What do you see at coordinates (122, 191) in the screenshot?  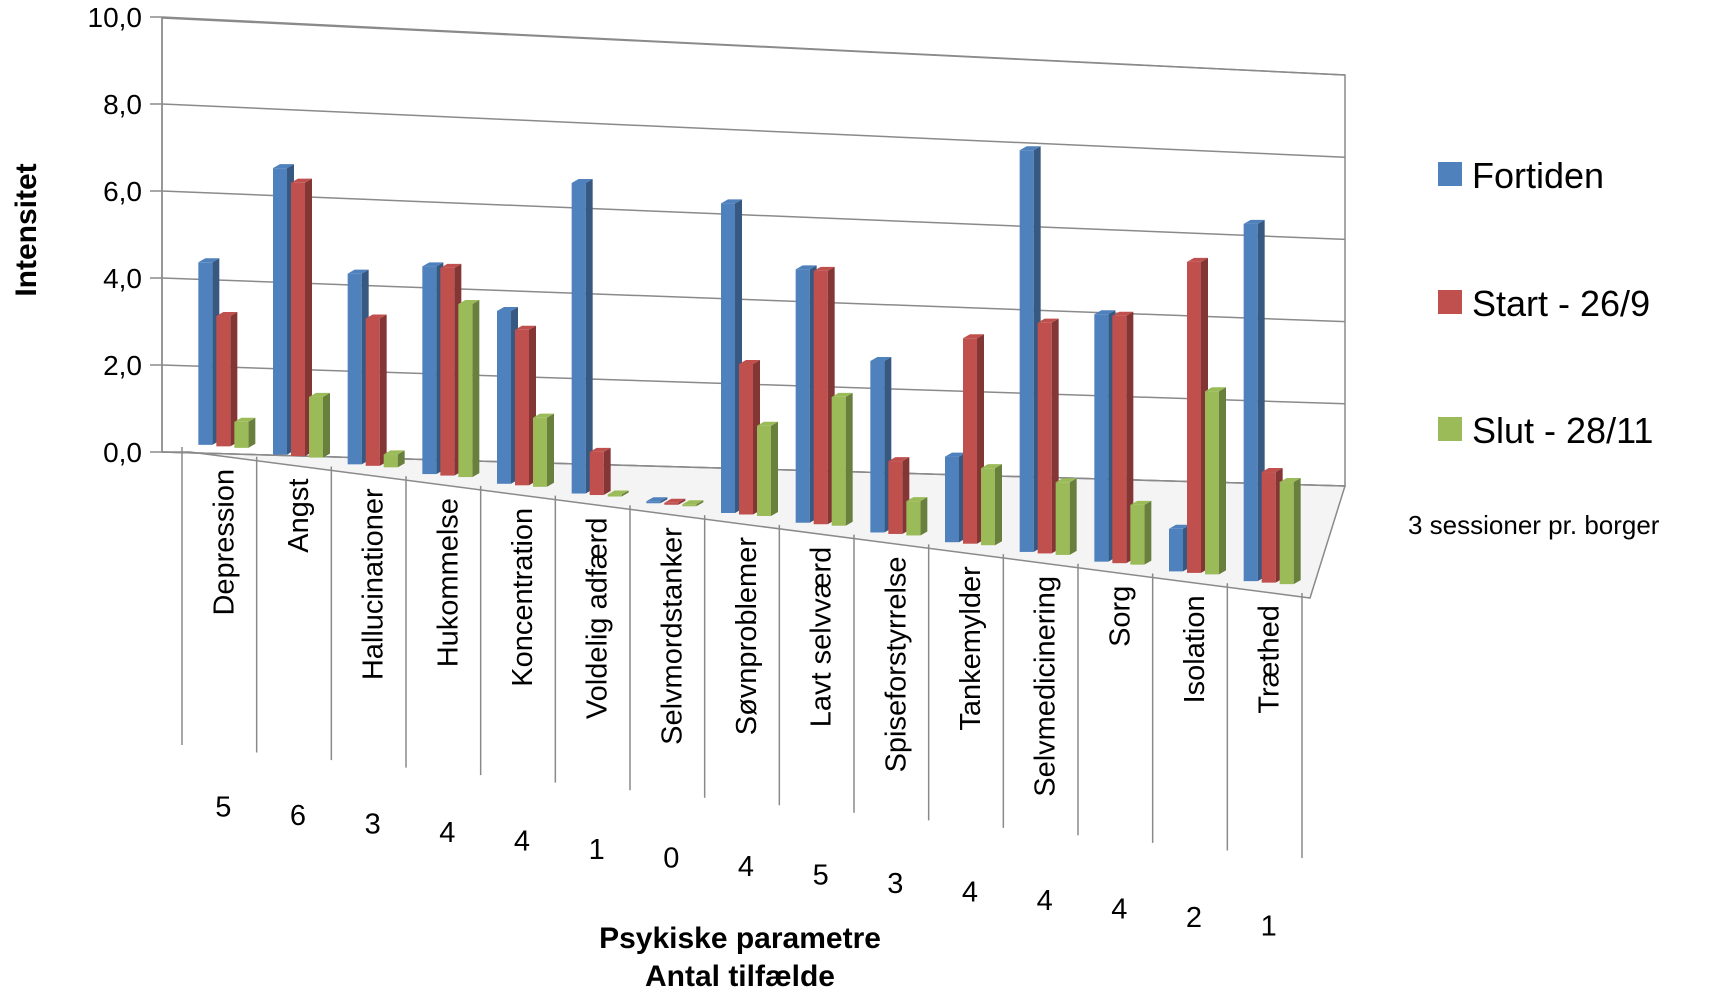 I see `y-tick-label: 6,0` at bounding box center [122, 191].